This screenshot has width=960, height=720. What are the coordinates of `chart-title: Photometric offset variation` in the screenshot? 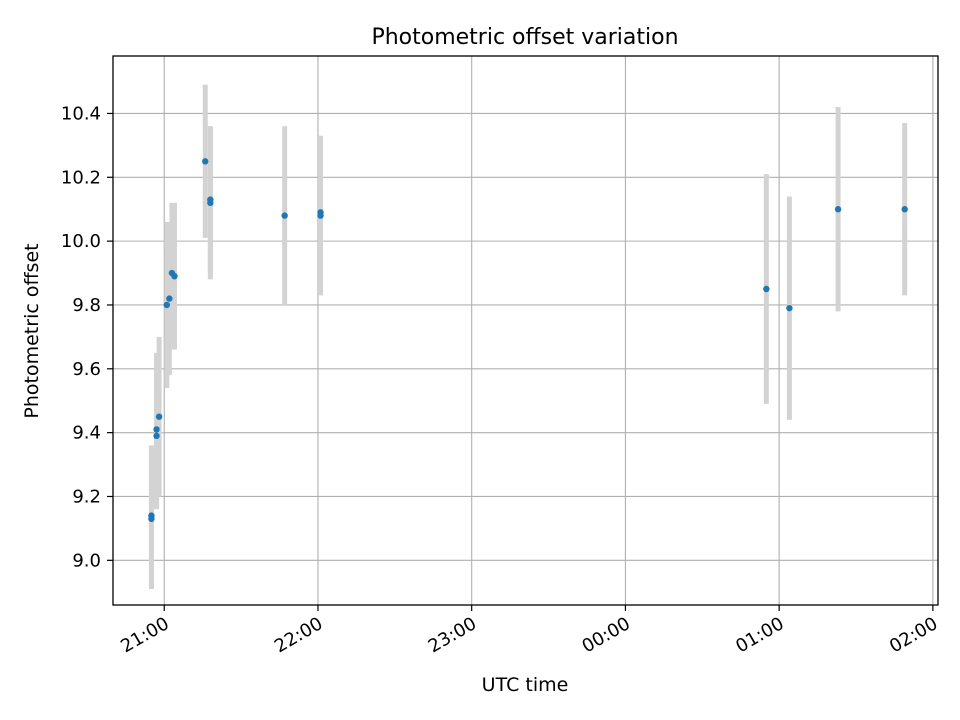 It's located at (524, 37).